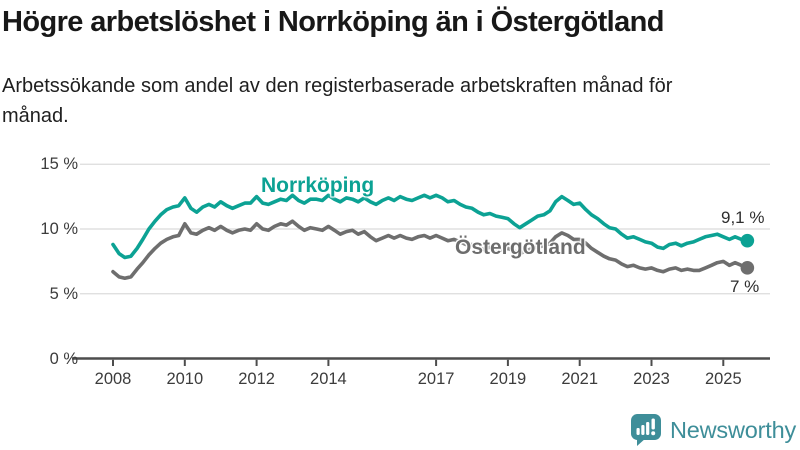  Describe the element at coordinates (328, 379) in the screenshot. I see `x-axis-tick-label: 2014` at that location.